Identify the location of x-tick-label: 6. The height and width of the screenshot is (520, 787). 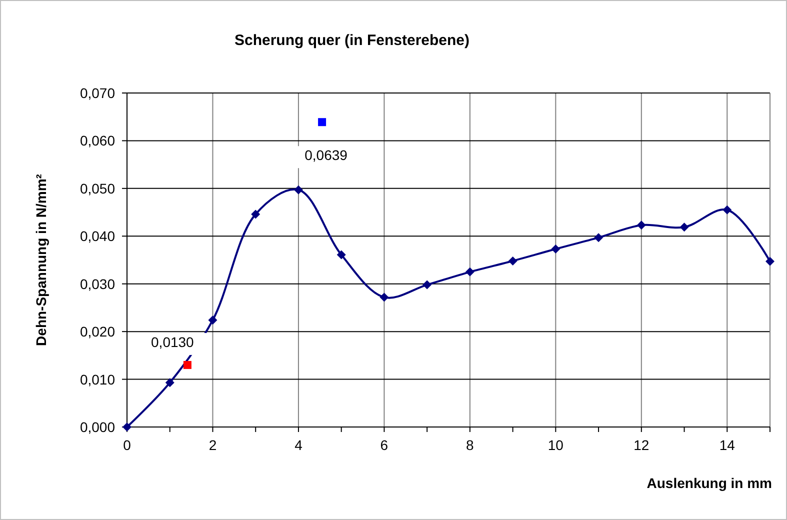
(384, 445).